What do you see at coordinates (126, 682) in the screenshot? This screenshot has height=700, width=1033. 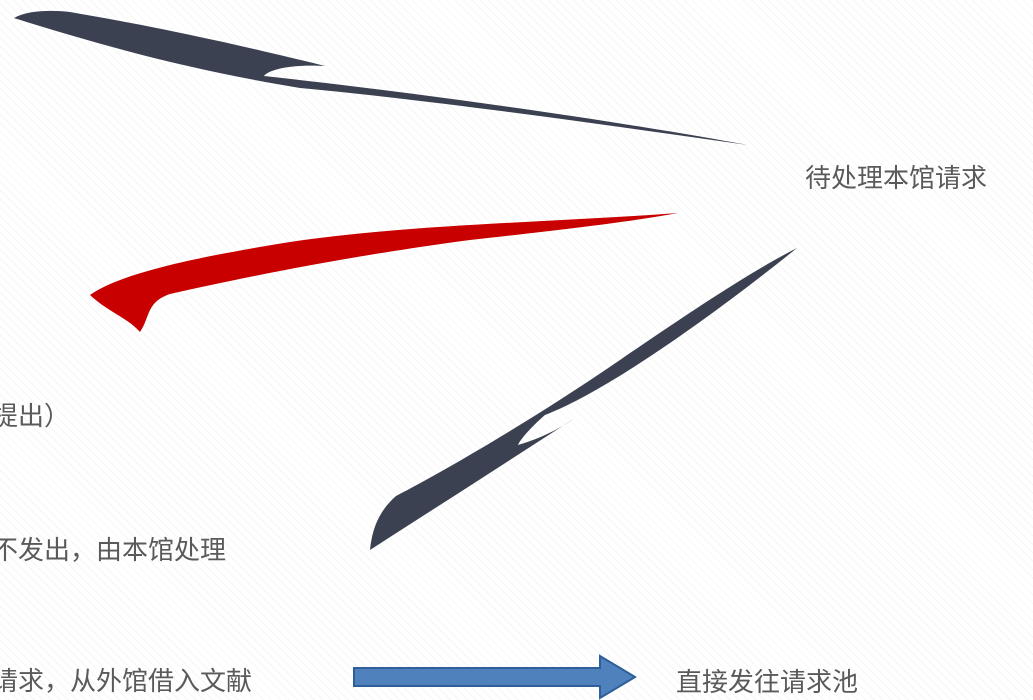 I see `external-borrow-label-partial: 请求，从外馆借入文献` at bounding box center [126, 682].